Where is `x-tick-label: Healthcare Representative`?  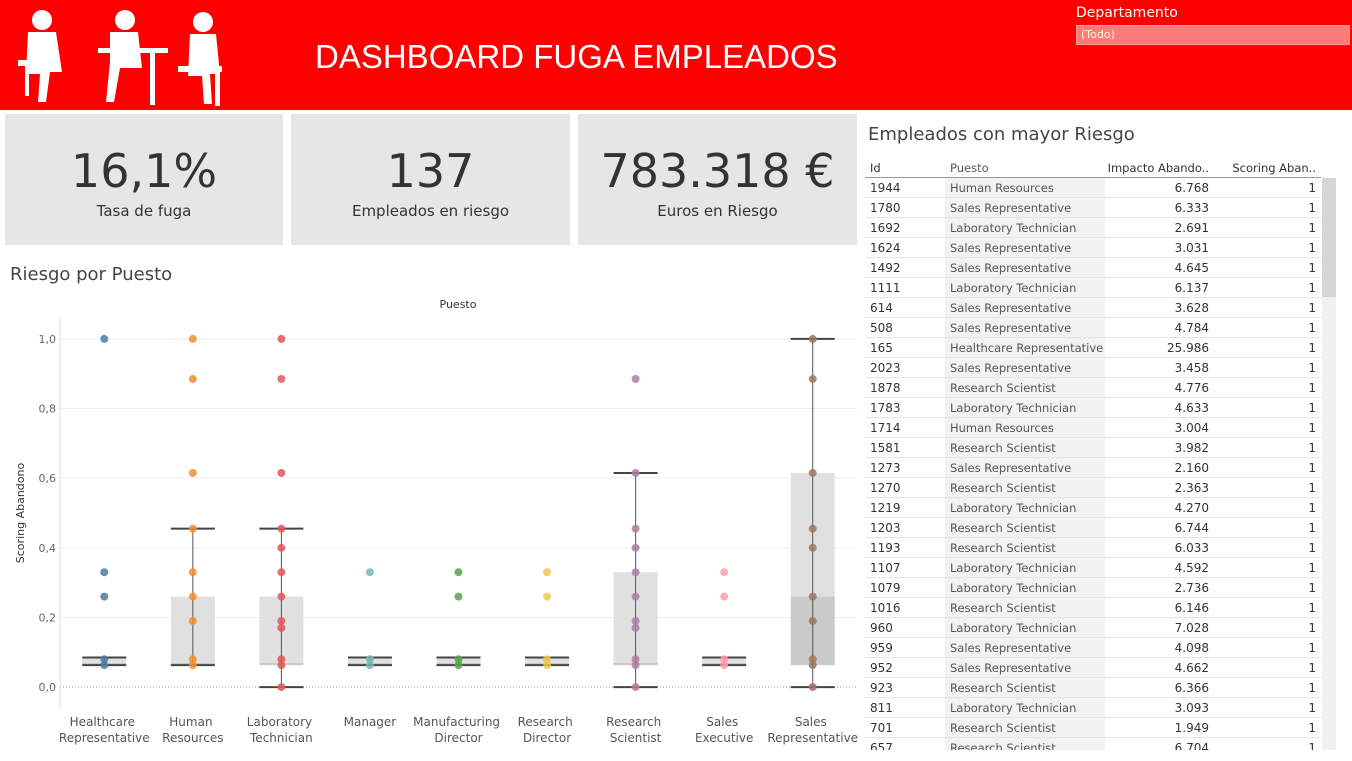
x-tick-label: Healthcare Representative is located at coordinates (104, 730).